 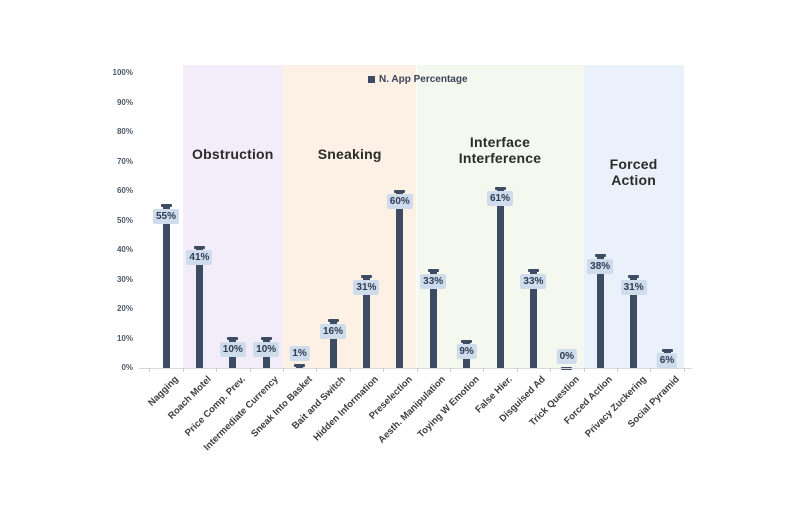 What do you see at coordinates (399, 201) in the screenshot?
I see `bar-value-label: 60%` at bounding box center [399, 201].